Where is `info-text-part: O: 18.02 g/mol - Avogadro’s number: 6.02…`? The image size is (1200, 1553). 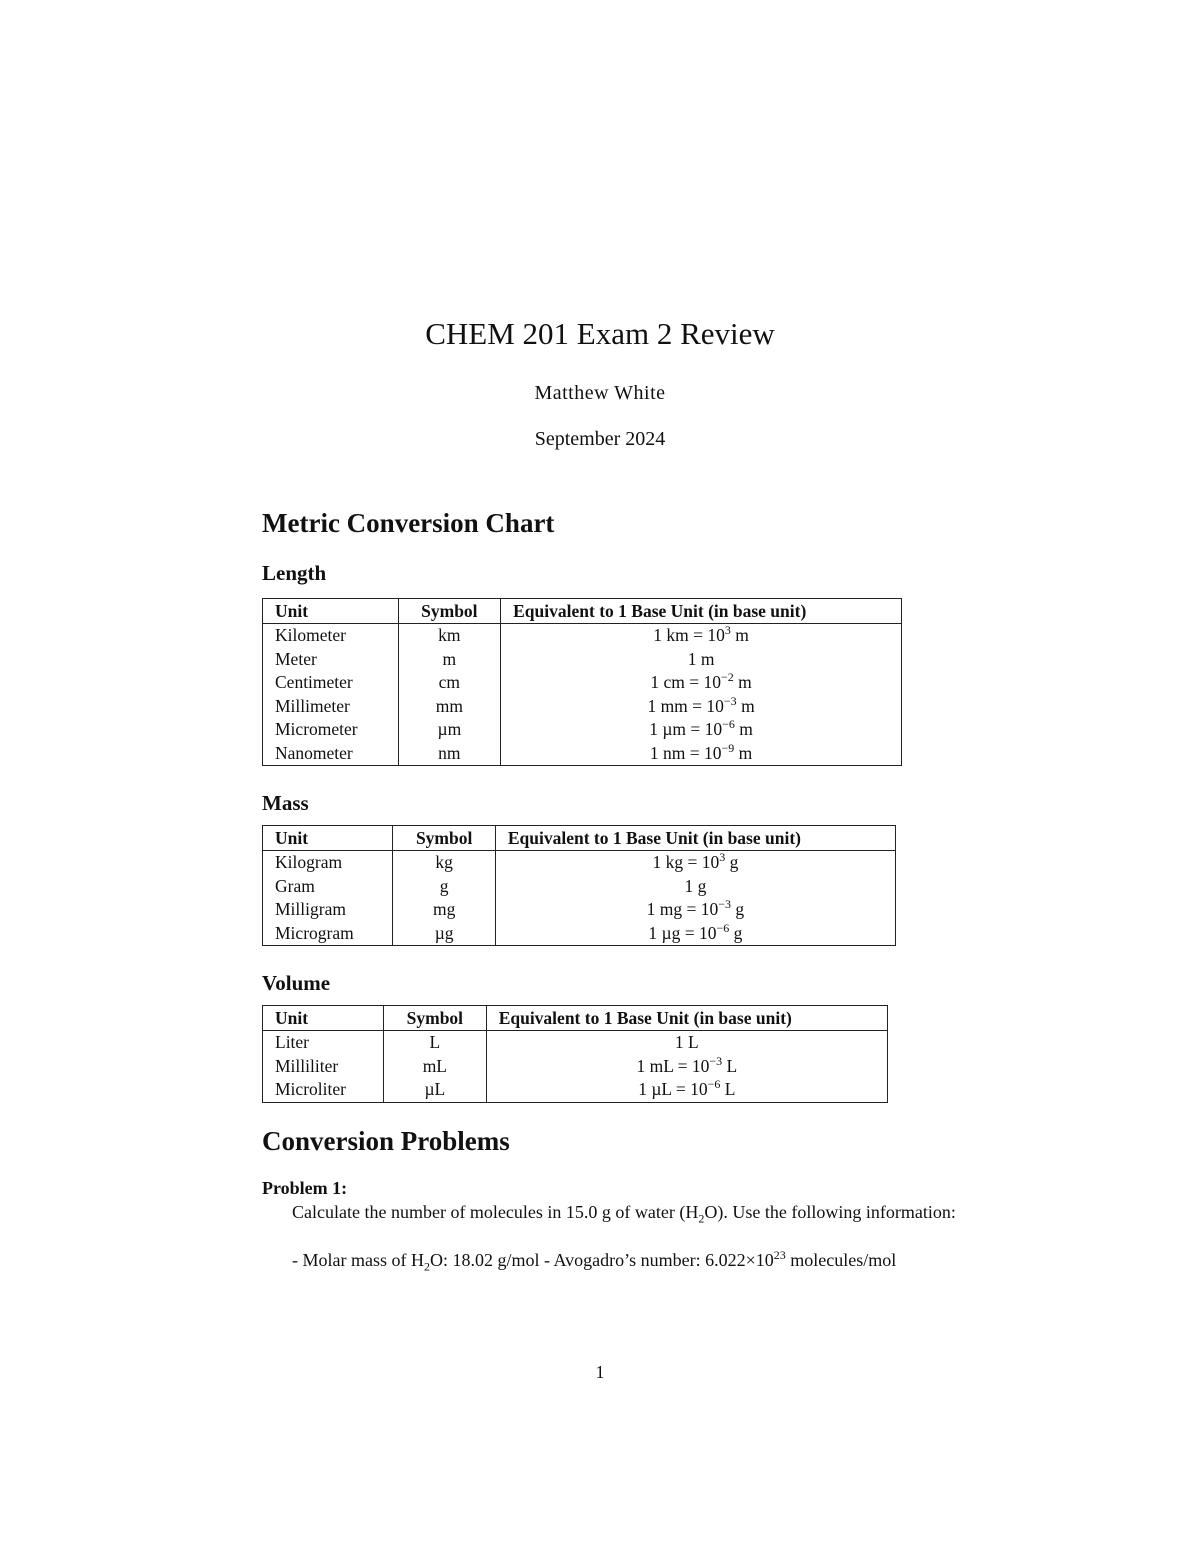 info-text-part: O: 18.02 g/mol - Avogadro’s number: 6.02… is located at coordinates (601, 1260).